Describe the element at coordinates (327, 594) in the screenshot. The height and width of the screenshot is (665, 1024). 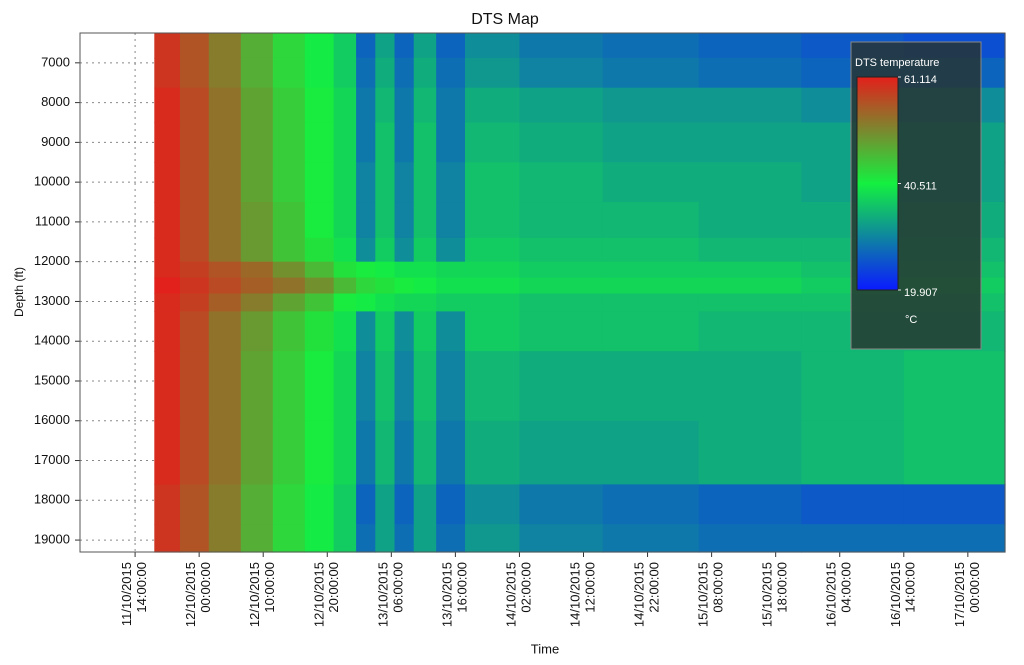
I see `x-tick-label: 12/10/201520:00:00` at that location.